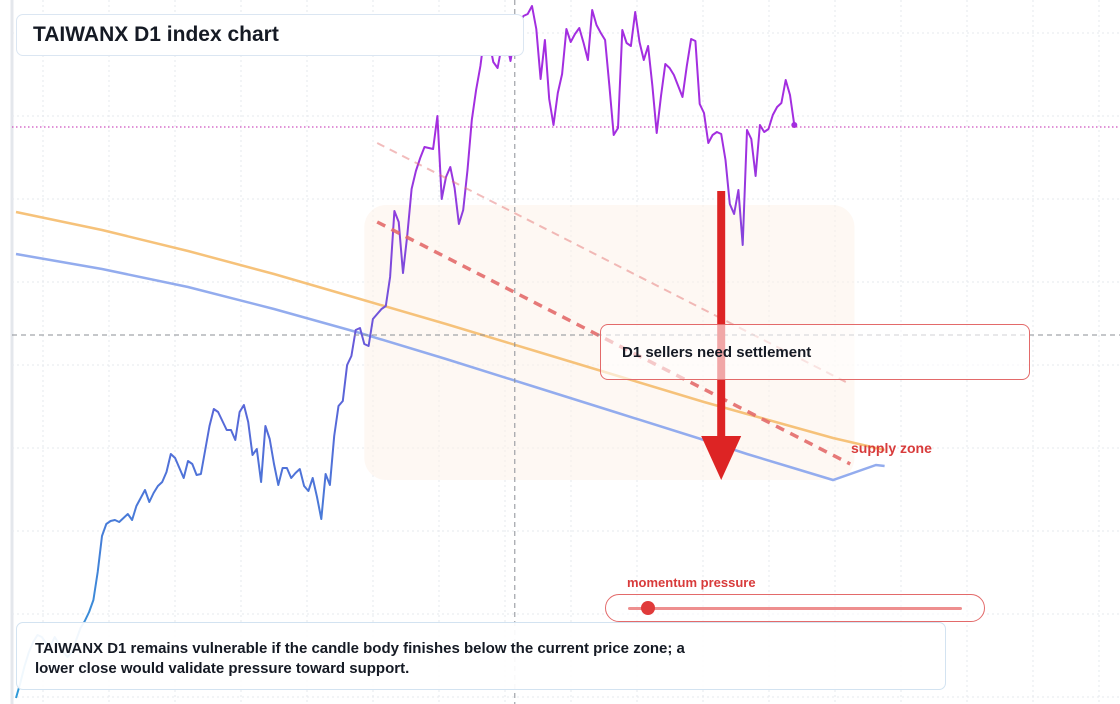 The height and width of the screenshot is (704, 1120). I want to click on momentum-knob, so click(648, 608).